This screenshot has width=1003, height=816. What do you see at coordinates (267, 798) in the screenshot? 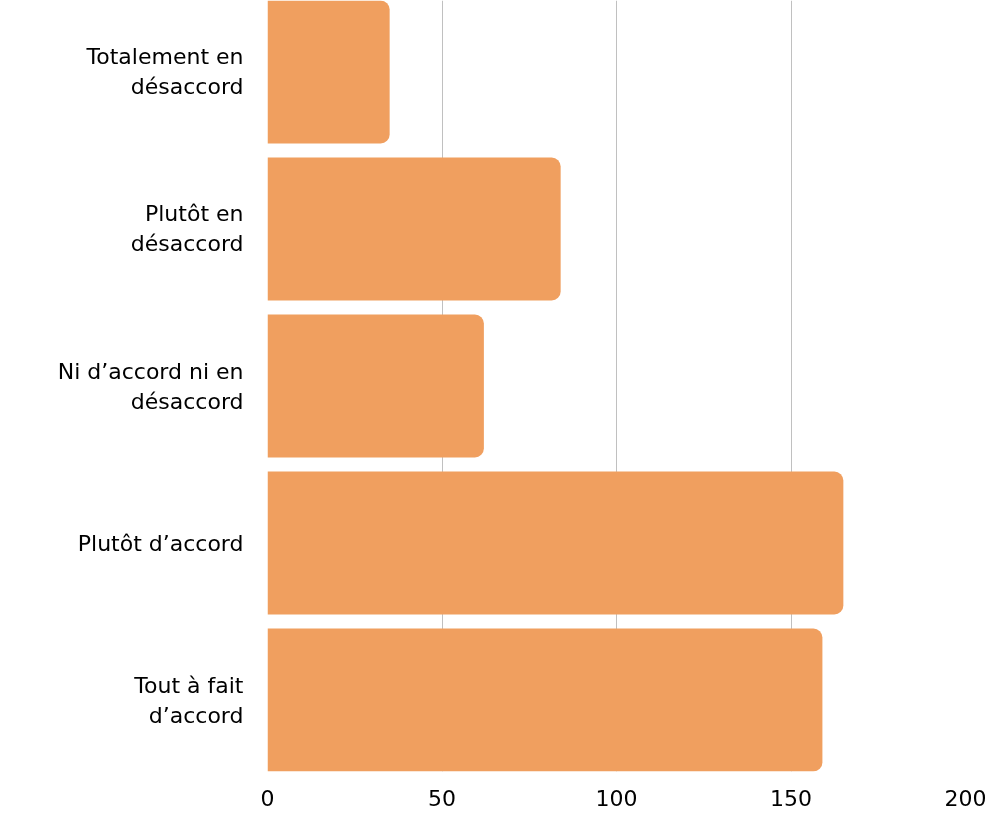
I see `x-tick-label: 0` at bounding box center [267, 798].